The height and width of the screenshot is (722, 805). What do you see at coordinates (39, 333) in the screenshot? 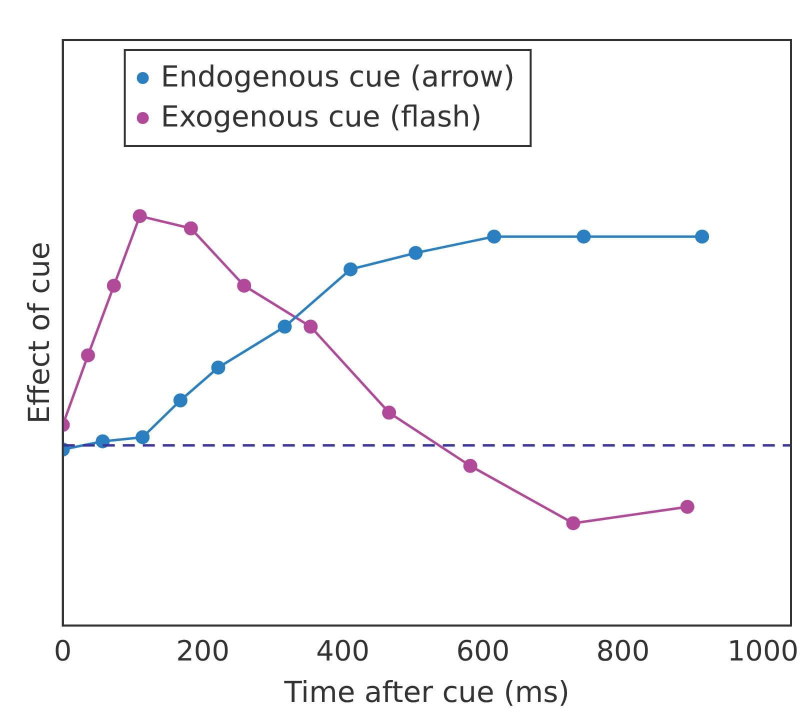
I see `y-axis-title: Effect of cue` at bounding box center [39, 333].